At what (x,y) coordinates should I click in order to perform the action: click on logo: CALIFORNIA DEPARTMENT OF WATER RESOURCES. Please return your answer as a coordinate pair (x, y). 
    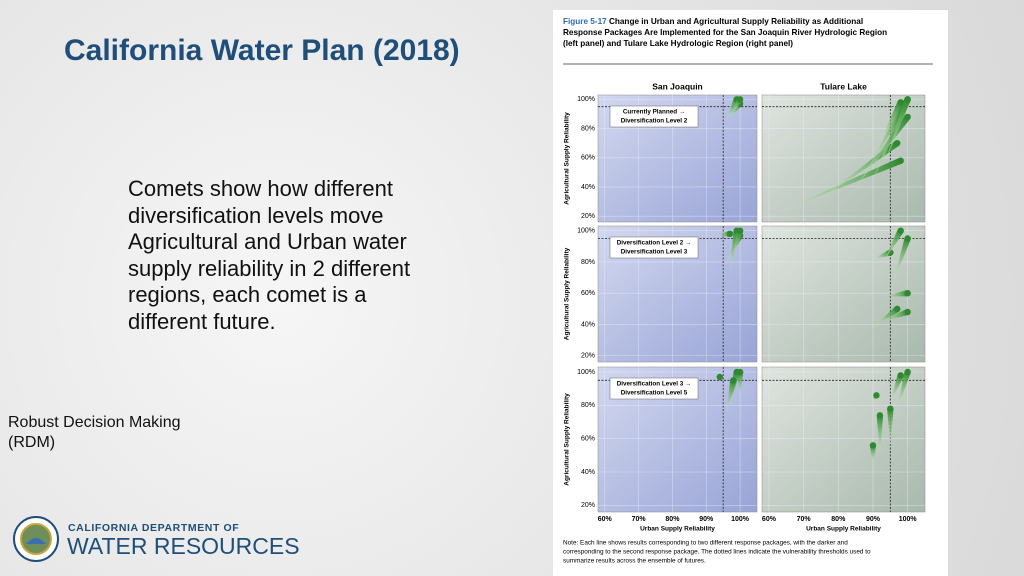
    Looking at the image, I should click on (156, 539).